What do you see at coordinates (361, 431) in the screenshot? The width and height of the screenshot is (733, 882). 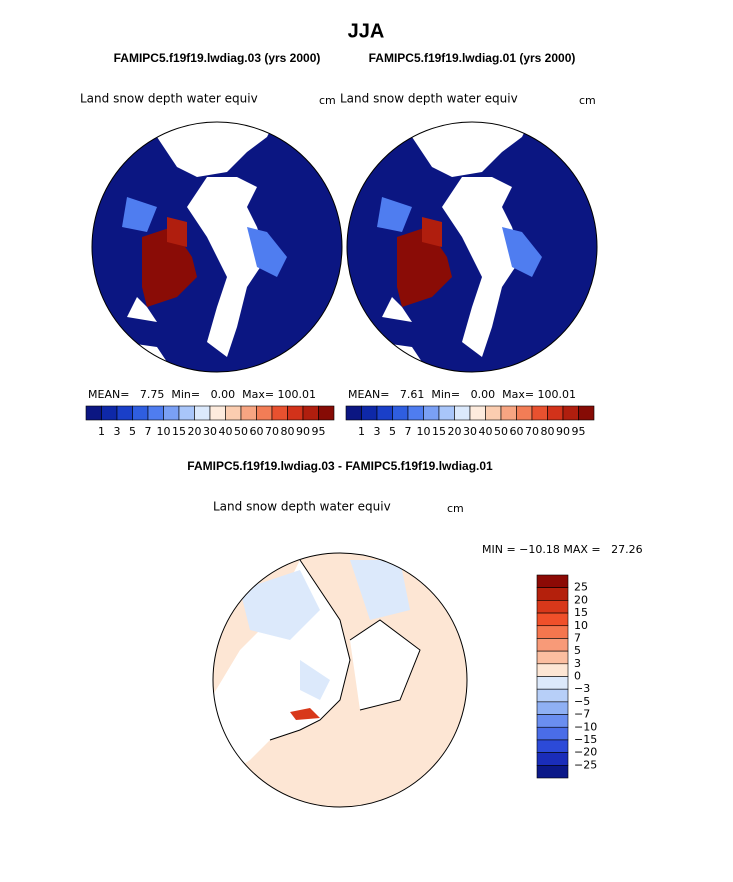 I see `colorbar-label: 1` at bounding box center [361, 431].